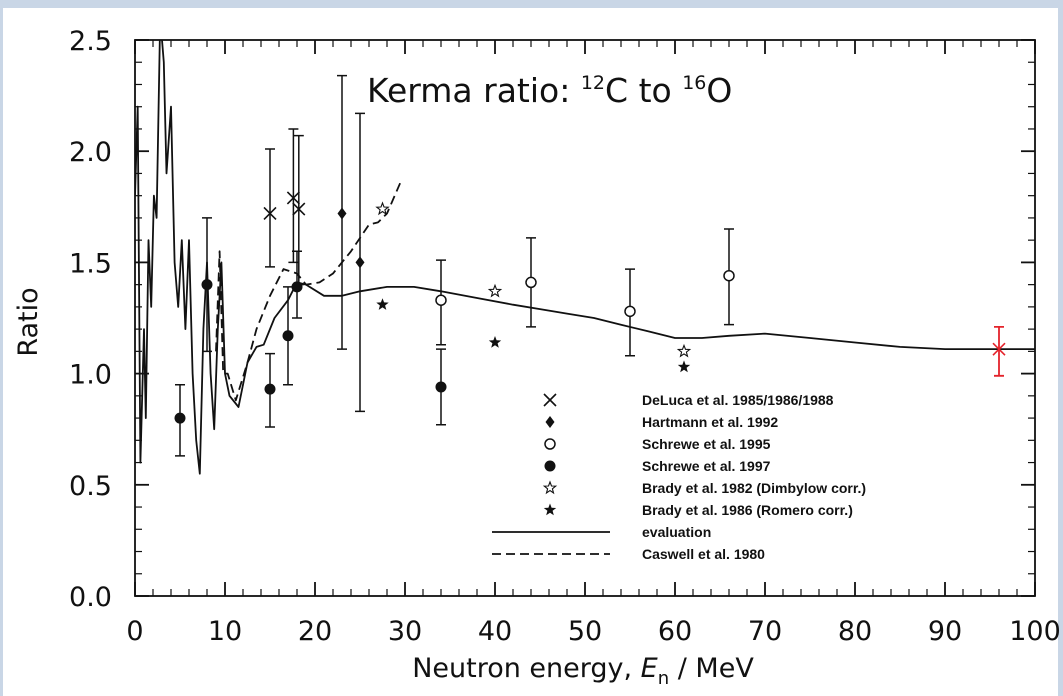 This screenshot has width=1063, height=696. What do you see at coordinates (585, 631) in the screenshot?
I see `x-tick-label: 50` at bounding box center [585, 631].